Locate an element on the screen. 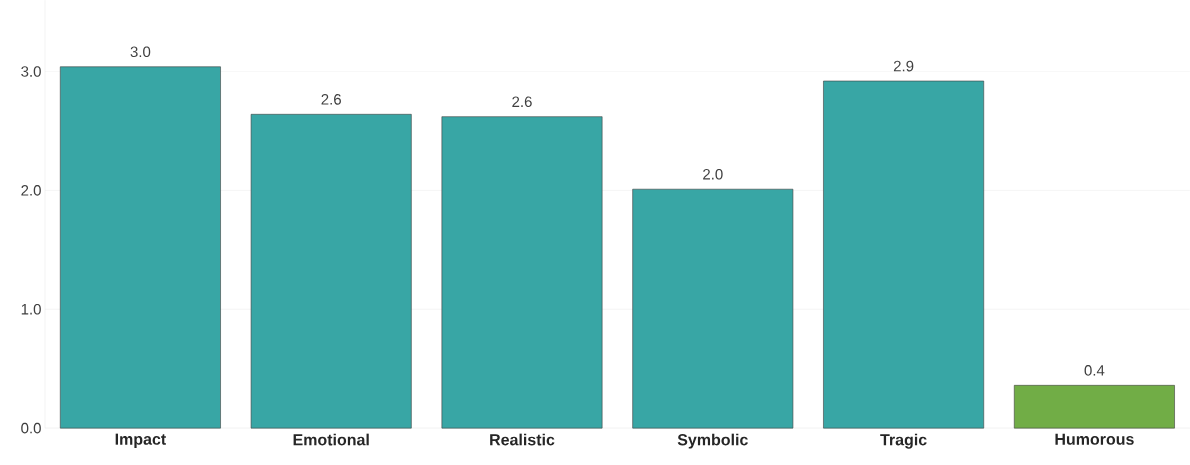 The width and height of the screenshot is (1190, 465). data-label: 3.0 is located at coordinates (140, 52).